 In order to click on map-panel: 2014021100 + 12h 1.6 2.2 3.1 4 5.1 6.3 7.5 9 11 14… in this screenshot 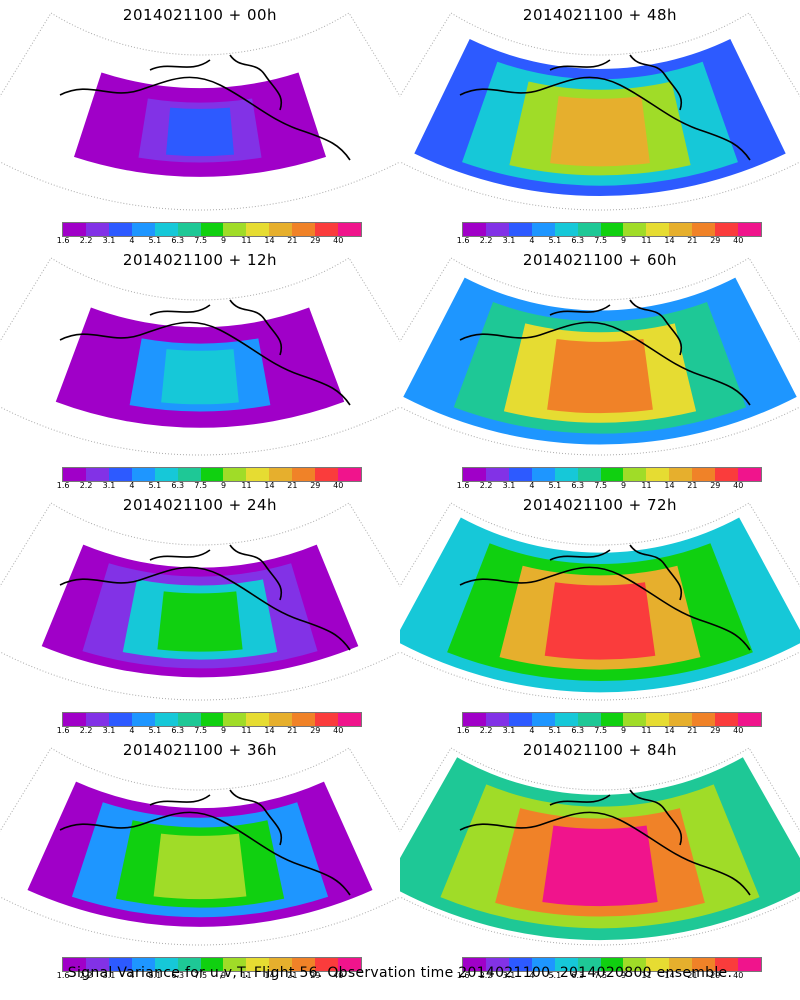, I will do `click(200, 367)`.